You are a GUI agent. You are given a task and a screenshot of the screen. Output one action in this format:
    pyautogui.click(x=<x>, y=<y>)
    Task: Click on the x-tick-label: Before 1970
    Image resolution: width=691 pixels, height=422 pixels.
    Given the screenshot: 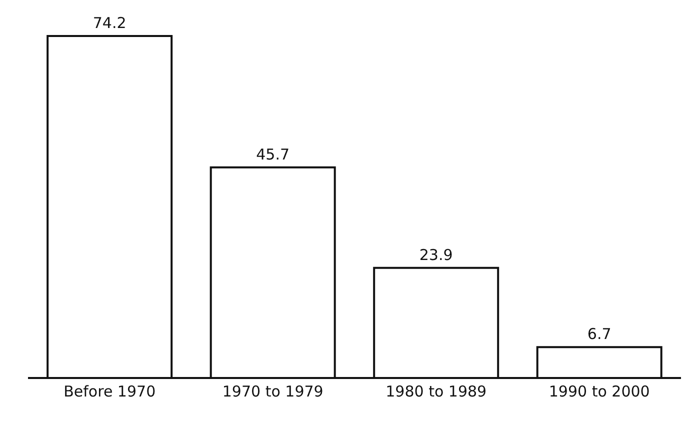 What is the action you would take?
    pyautogui.click(x=110, y=391)
    